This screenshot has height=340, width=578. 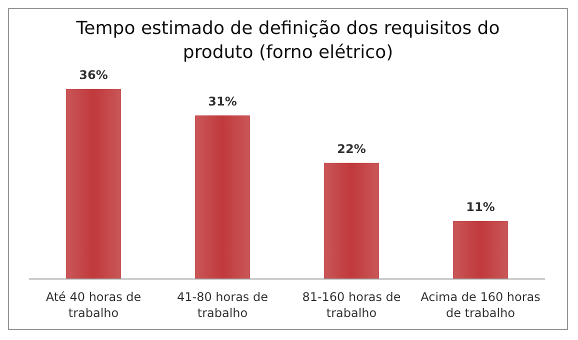 I want to click on x-tick-label: 41-80 horas de trabalho, so click(x=222, y=305).